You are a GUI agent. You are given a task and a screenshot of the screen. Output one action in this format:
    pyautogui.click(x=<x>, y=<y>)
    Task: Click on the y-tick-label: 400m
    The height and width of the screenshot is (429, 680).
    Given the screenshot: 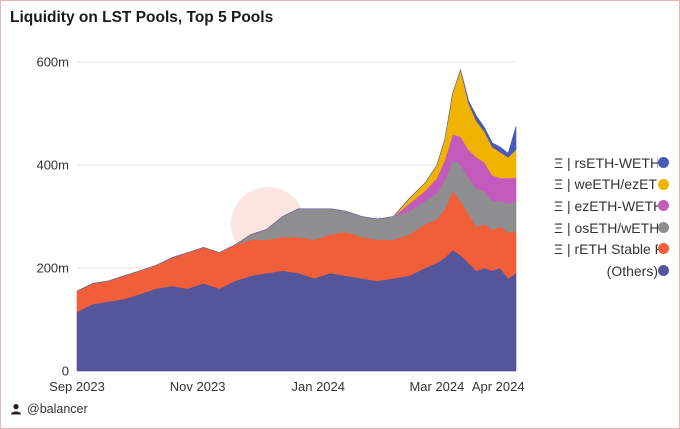 What is the action you would take?
    pyautogui.click(x=52, y=165)
    